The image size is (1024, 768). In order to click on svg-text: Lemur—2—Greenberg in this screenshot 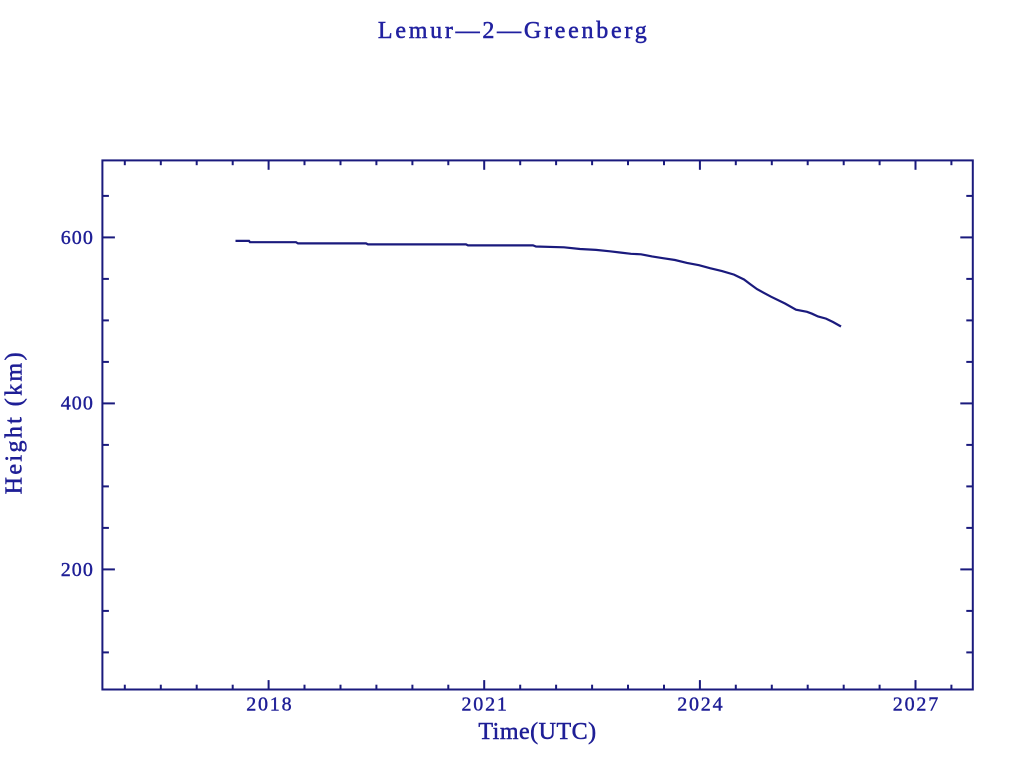, I will do `click(514, 31)`.